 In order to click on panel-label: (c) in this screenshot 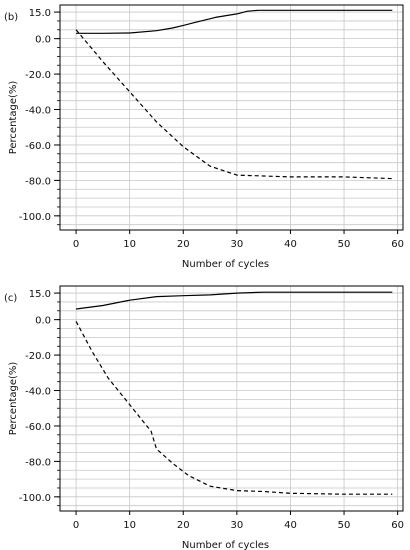, I will do `click(10, 298)`.